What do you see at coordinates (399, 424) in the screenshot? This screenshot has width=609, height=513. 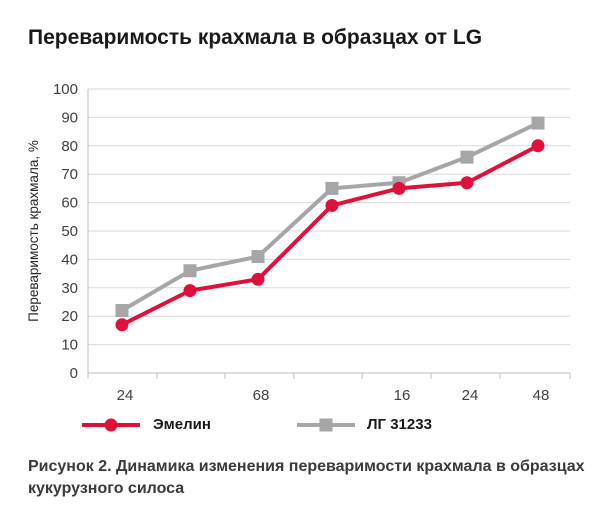 I see `legend-label-lg31233: ЛГ 31233` at bounding box center [399, 424].